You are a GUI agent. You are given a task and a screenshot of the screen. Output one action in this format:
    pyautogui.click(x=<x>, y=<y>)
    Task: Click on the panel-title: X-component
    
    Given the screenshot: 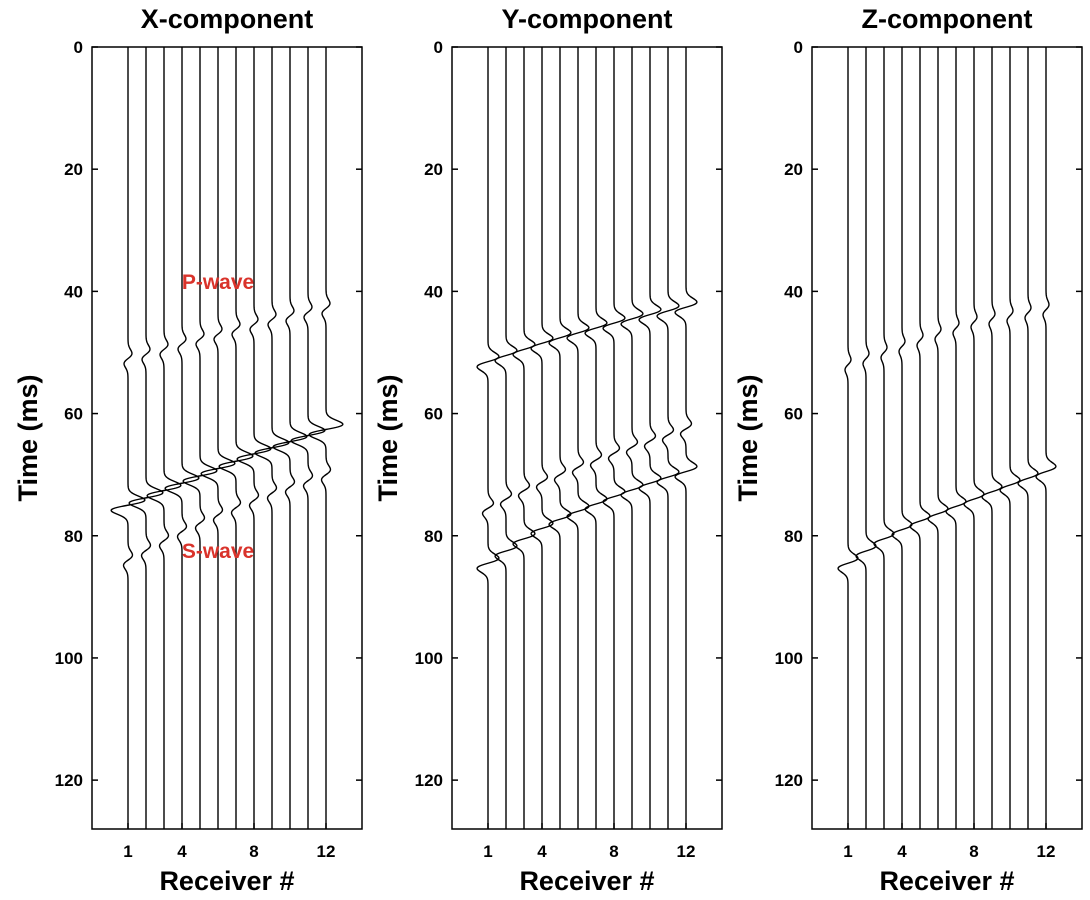 What is the action you would take?
    pyautogui.click(x=227, y=19)
    